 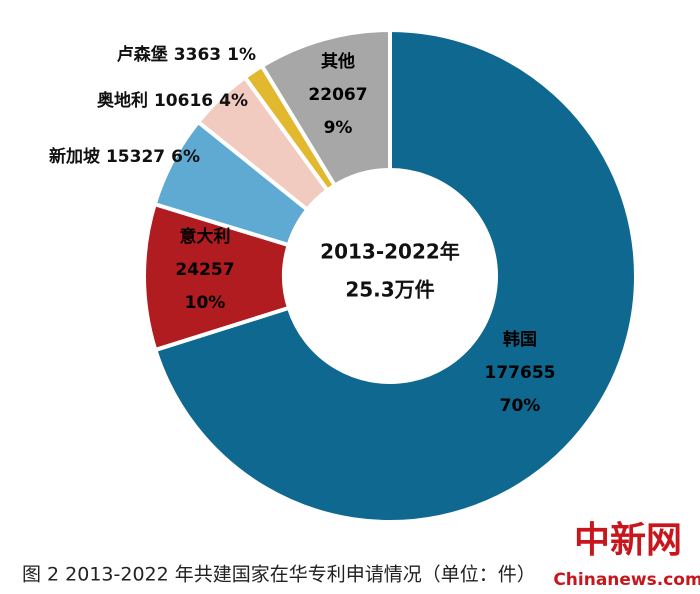 I want to click on slice-name: 其他, so click(x=338, y=61).